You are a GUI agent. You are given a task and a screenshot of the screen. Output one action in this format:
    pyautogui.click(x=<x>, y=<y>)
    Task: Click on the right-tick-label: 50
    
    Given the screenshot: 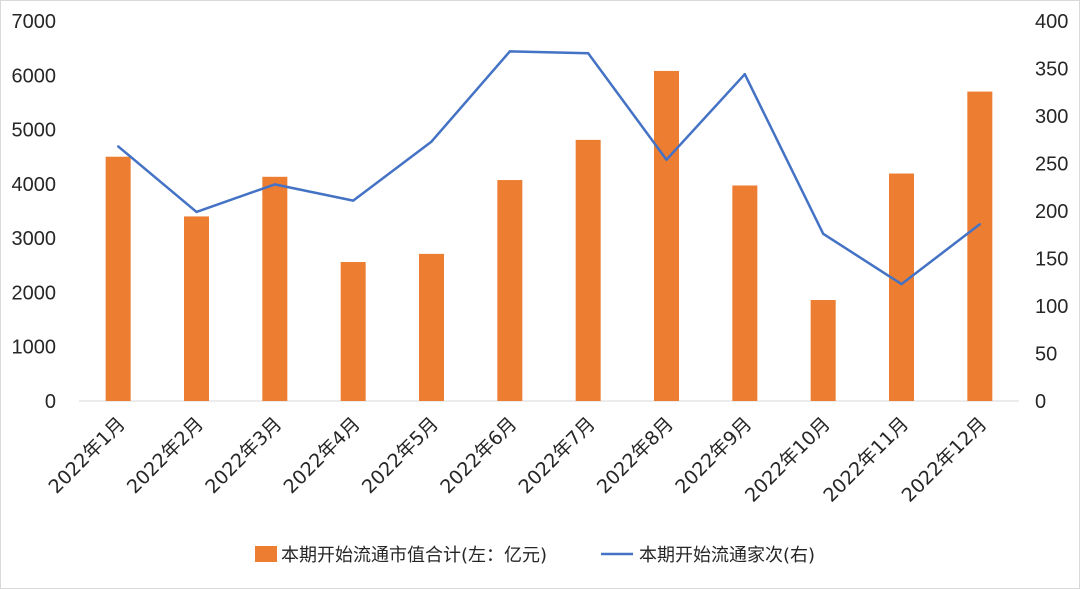 What is the action you would take?
    pyautogui.click(x=1046, y=355)
    